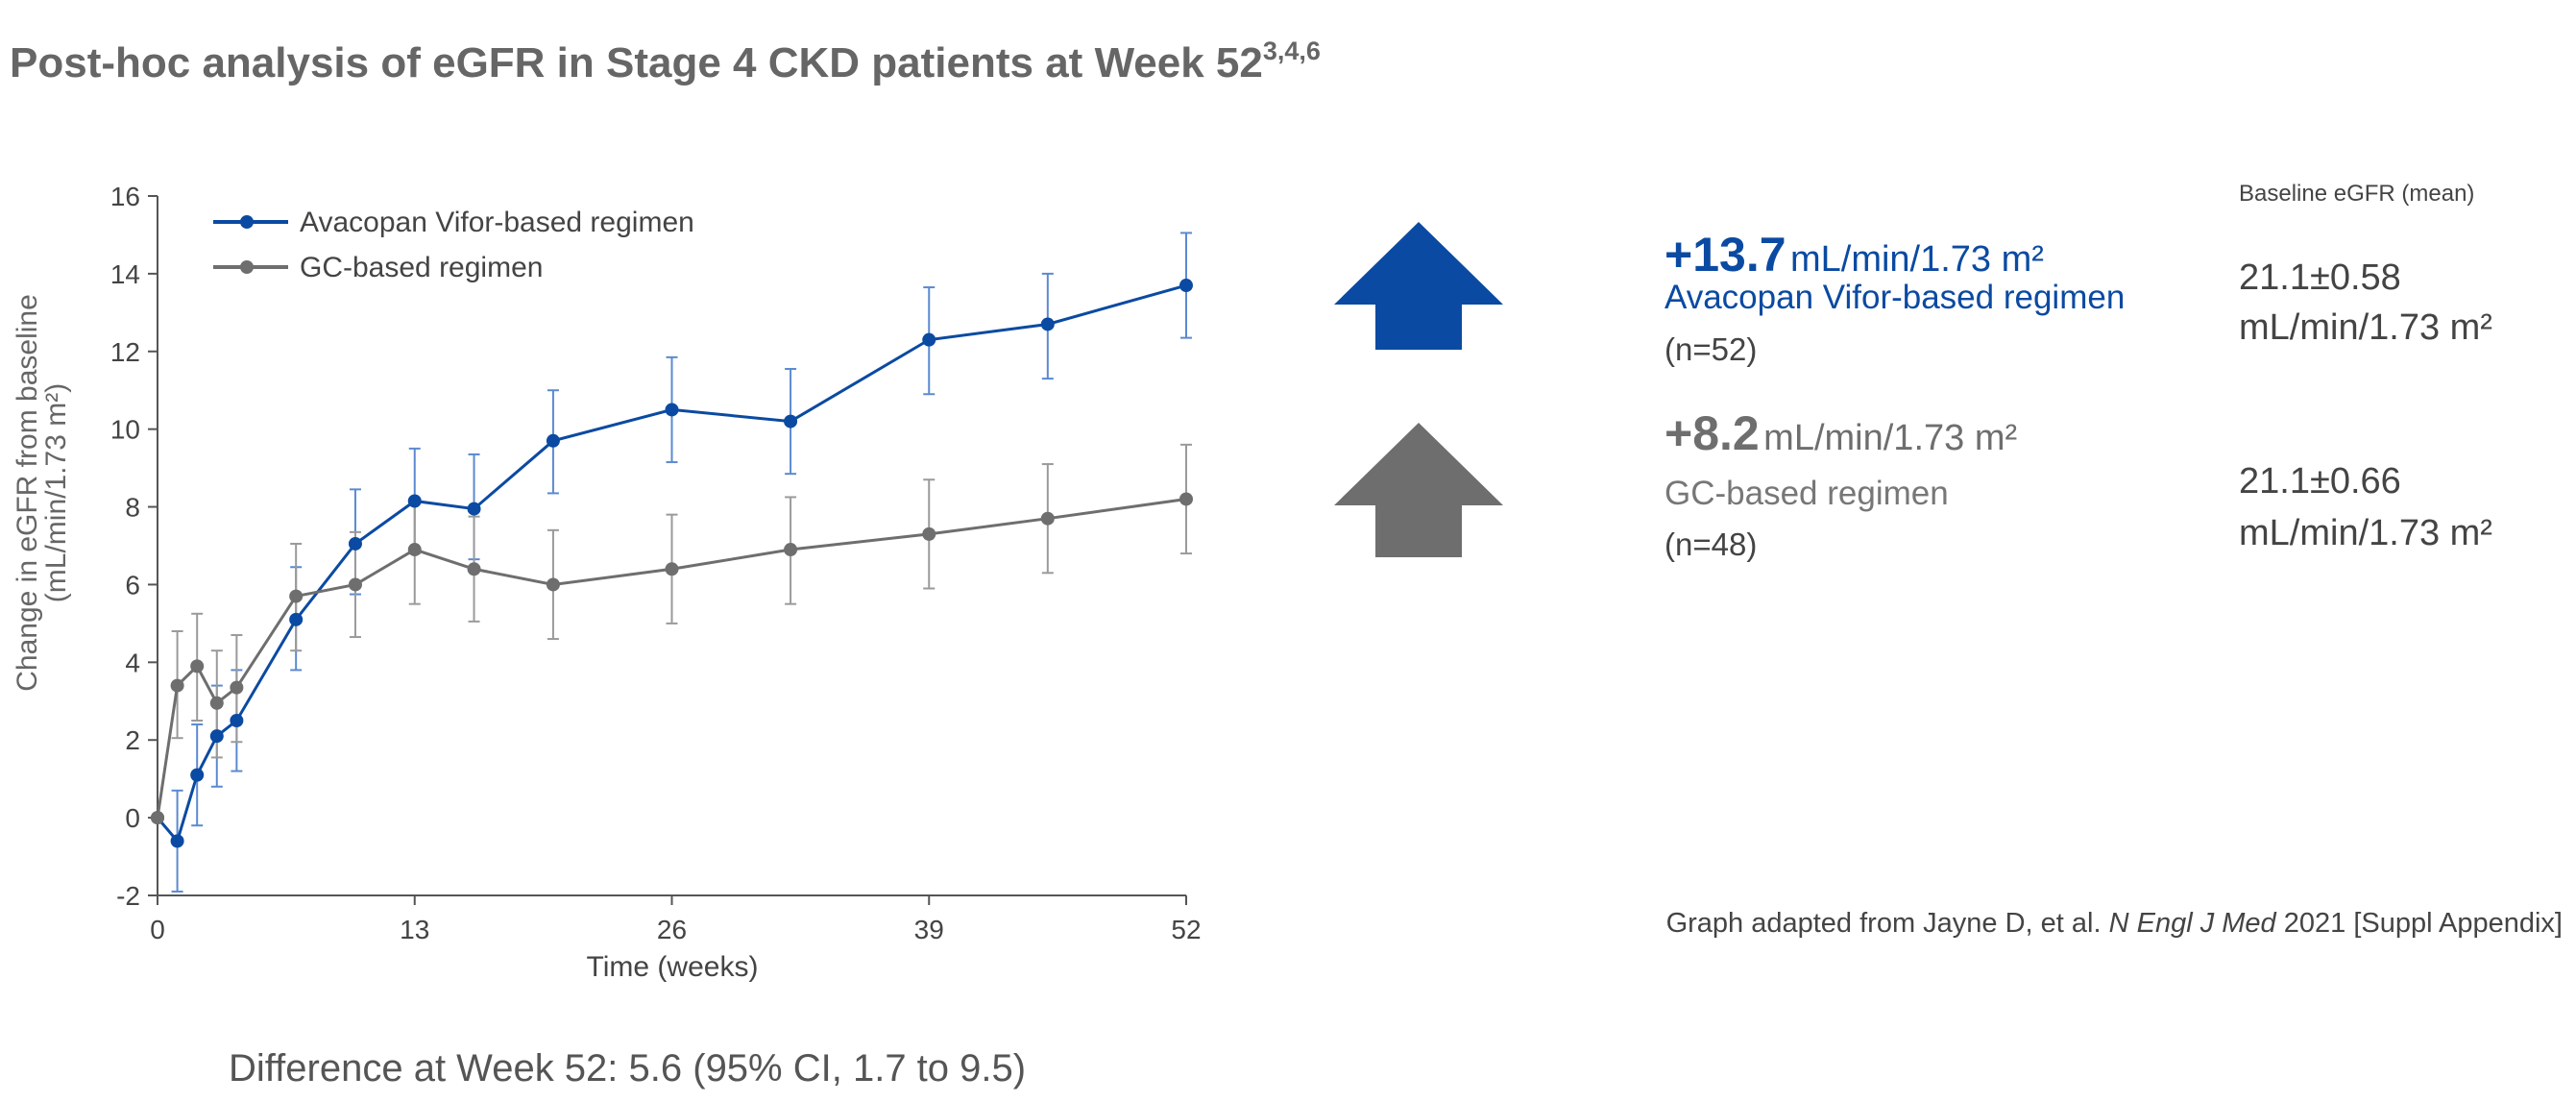 Image resolution: width=2576 pixels, height=1102 pixels. What do you see at coordinates (27, 493) in the screenshot?
I see `y-axis-label: Change in eGFR from baseline` at bounding box center [27, 493].